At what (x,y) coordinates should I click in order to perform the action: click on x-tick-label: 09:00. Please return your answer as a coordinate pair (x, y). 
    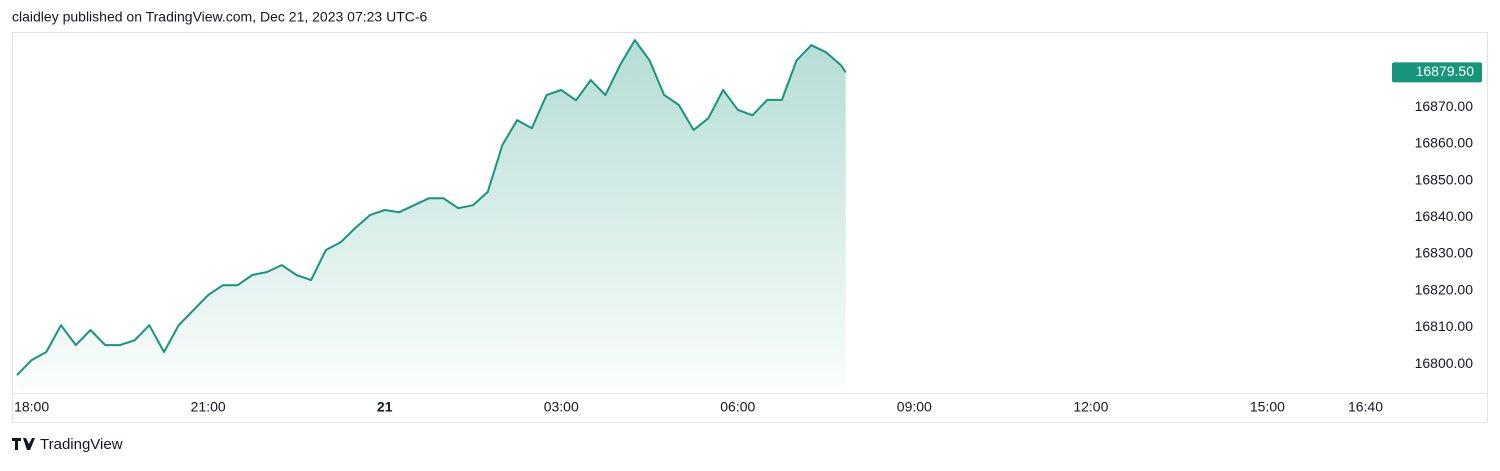
    Looking at the image, I should click on (914, 407).